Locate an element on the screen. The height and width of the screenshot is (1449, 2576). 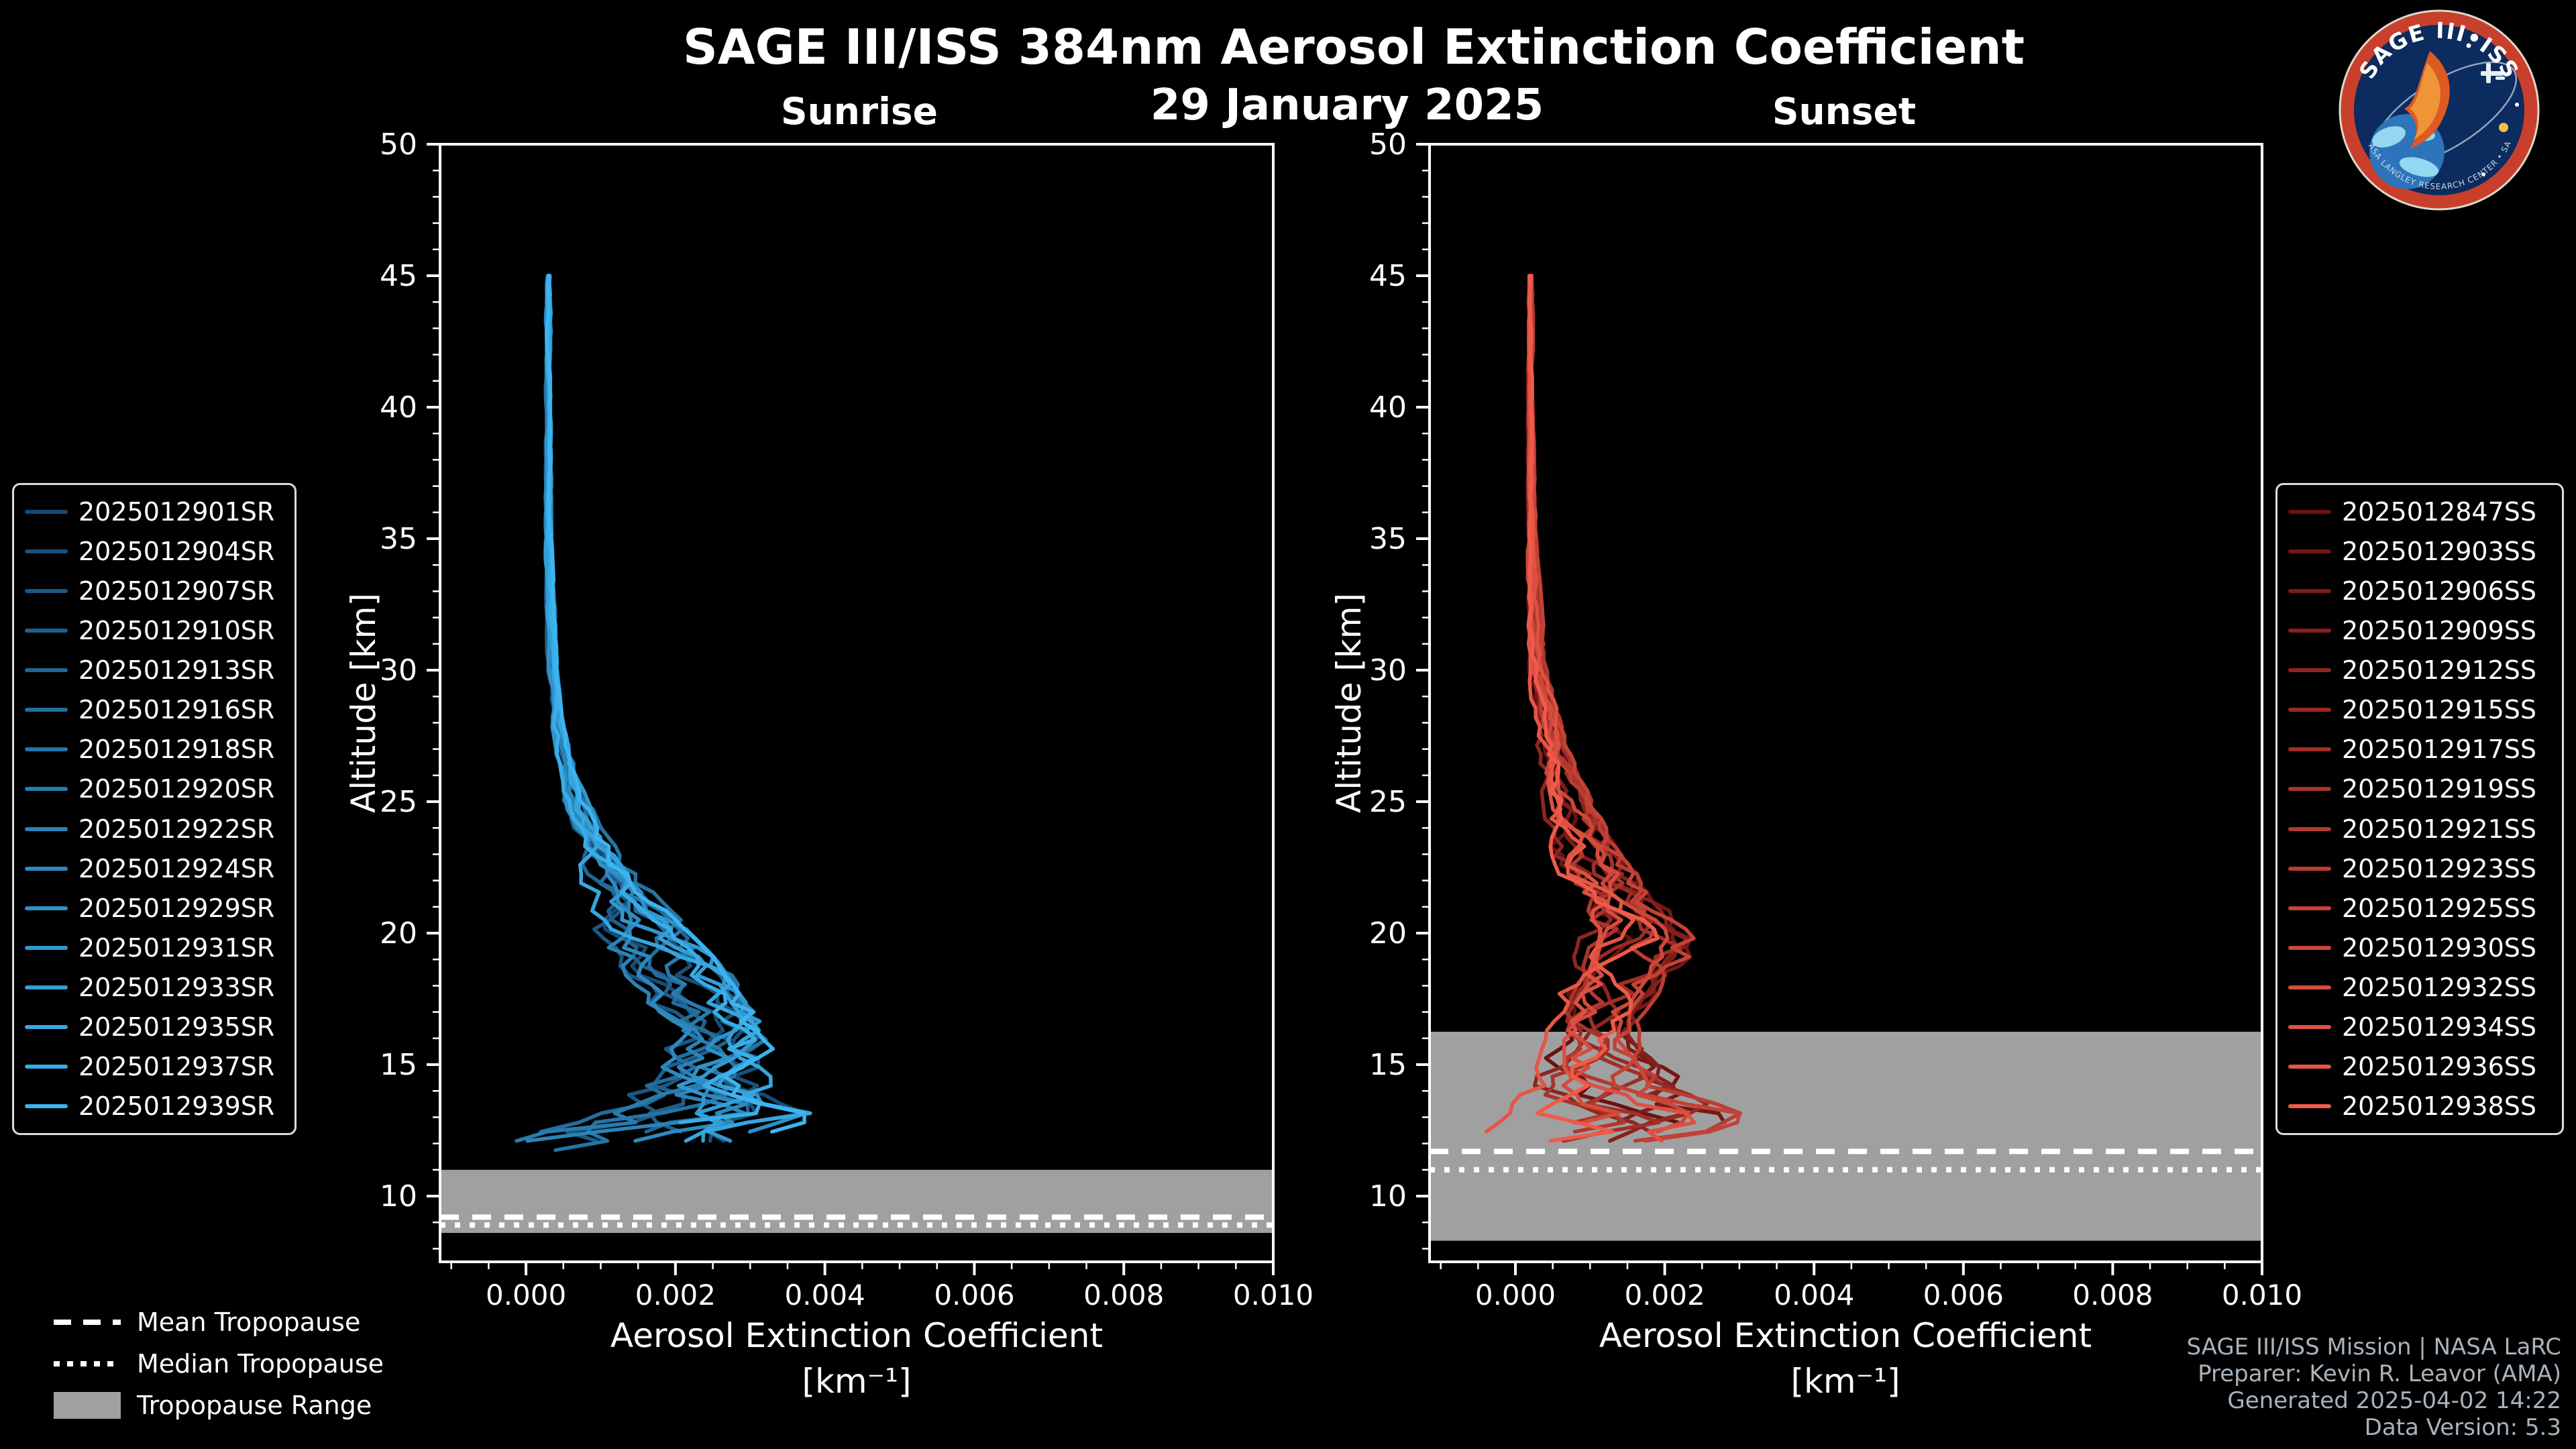
profile-line-2025012907SR is located at coordinates (619, 708).